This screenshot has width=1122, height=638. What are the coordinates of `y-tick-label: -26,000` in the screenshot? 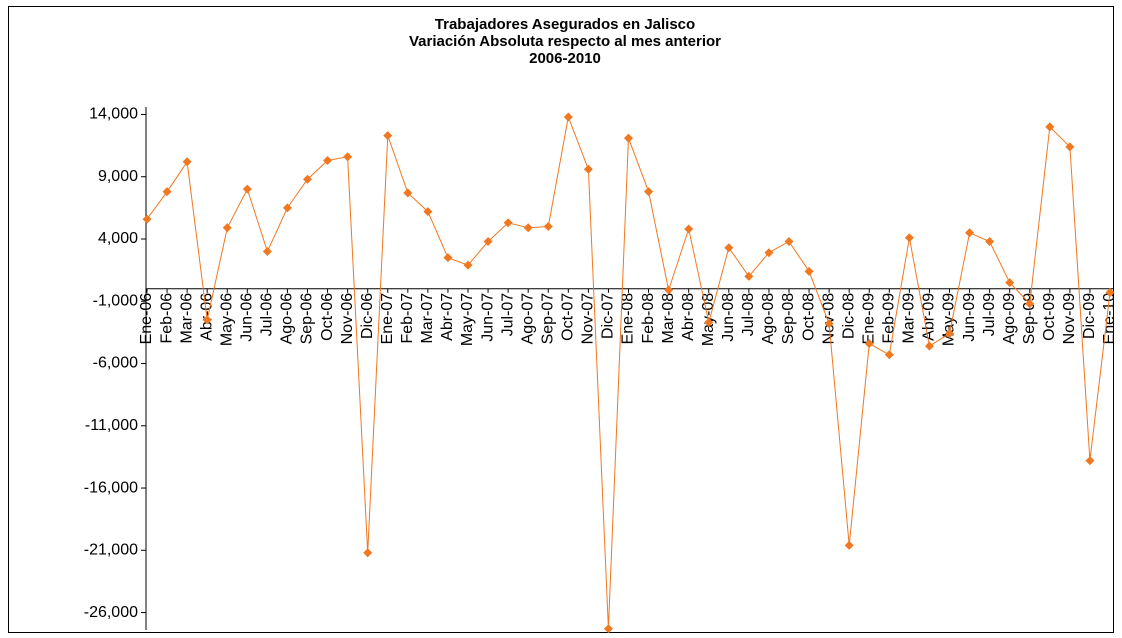 It's located at (111, 612).